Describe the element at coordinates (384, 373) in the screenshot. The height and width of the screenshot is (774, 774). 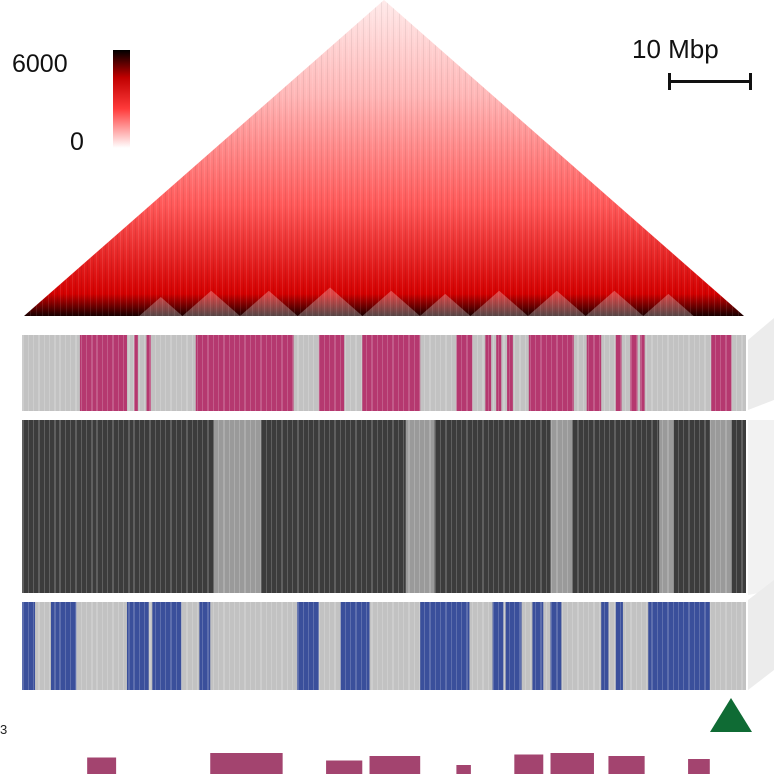
I see `magenta-track` at that location.